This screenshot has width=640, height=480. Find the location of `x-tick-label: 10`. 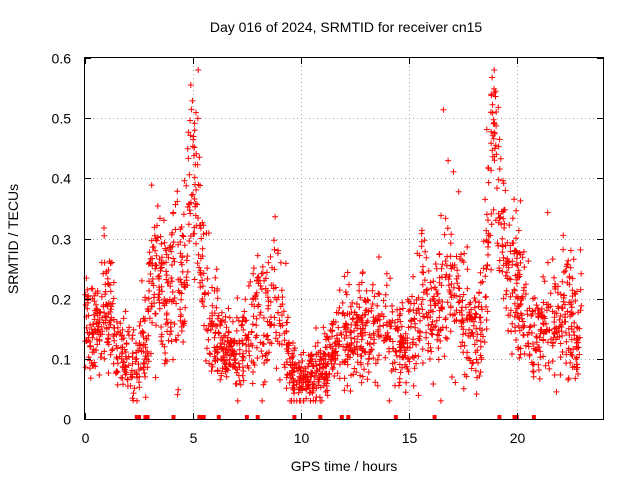

x-tick-label: 10 is located at coordinates (302, 438).